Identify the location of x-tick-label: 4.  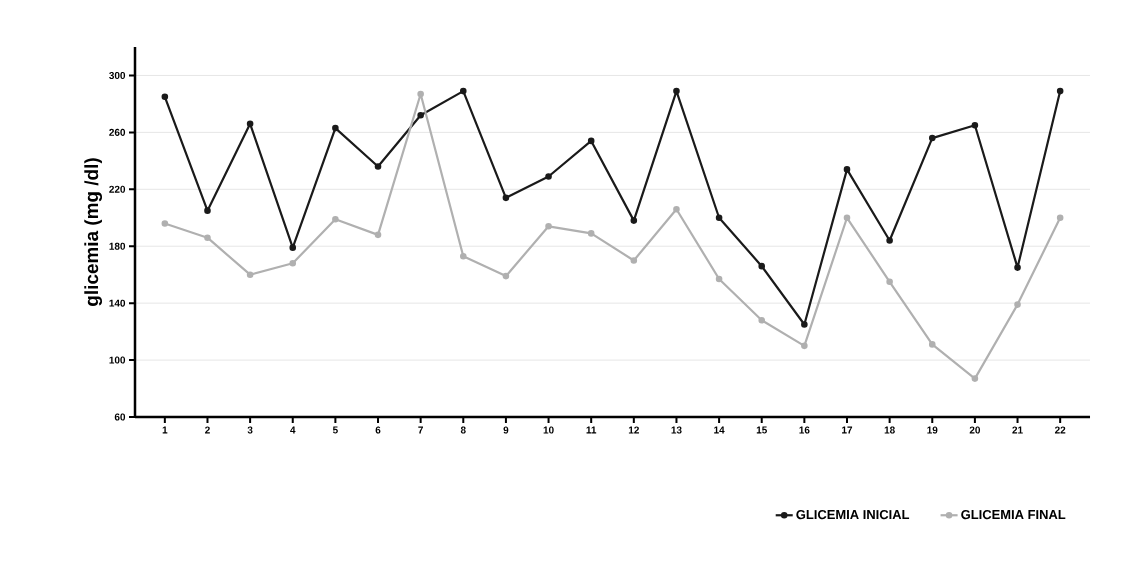
(293, 430).